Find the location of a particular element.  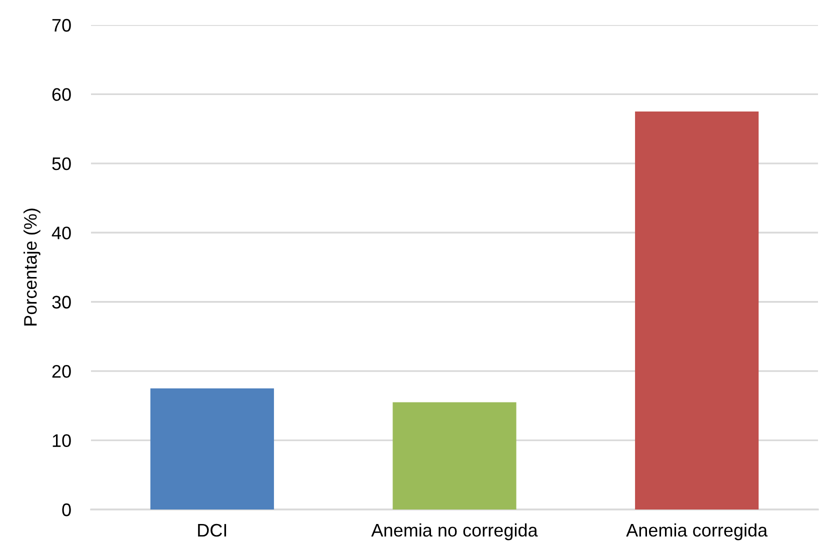

y-tick-label: 50 is located at coordinates (61, 163).